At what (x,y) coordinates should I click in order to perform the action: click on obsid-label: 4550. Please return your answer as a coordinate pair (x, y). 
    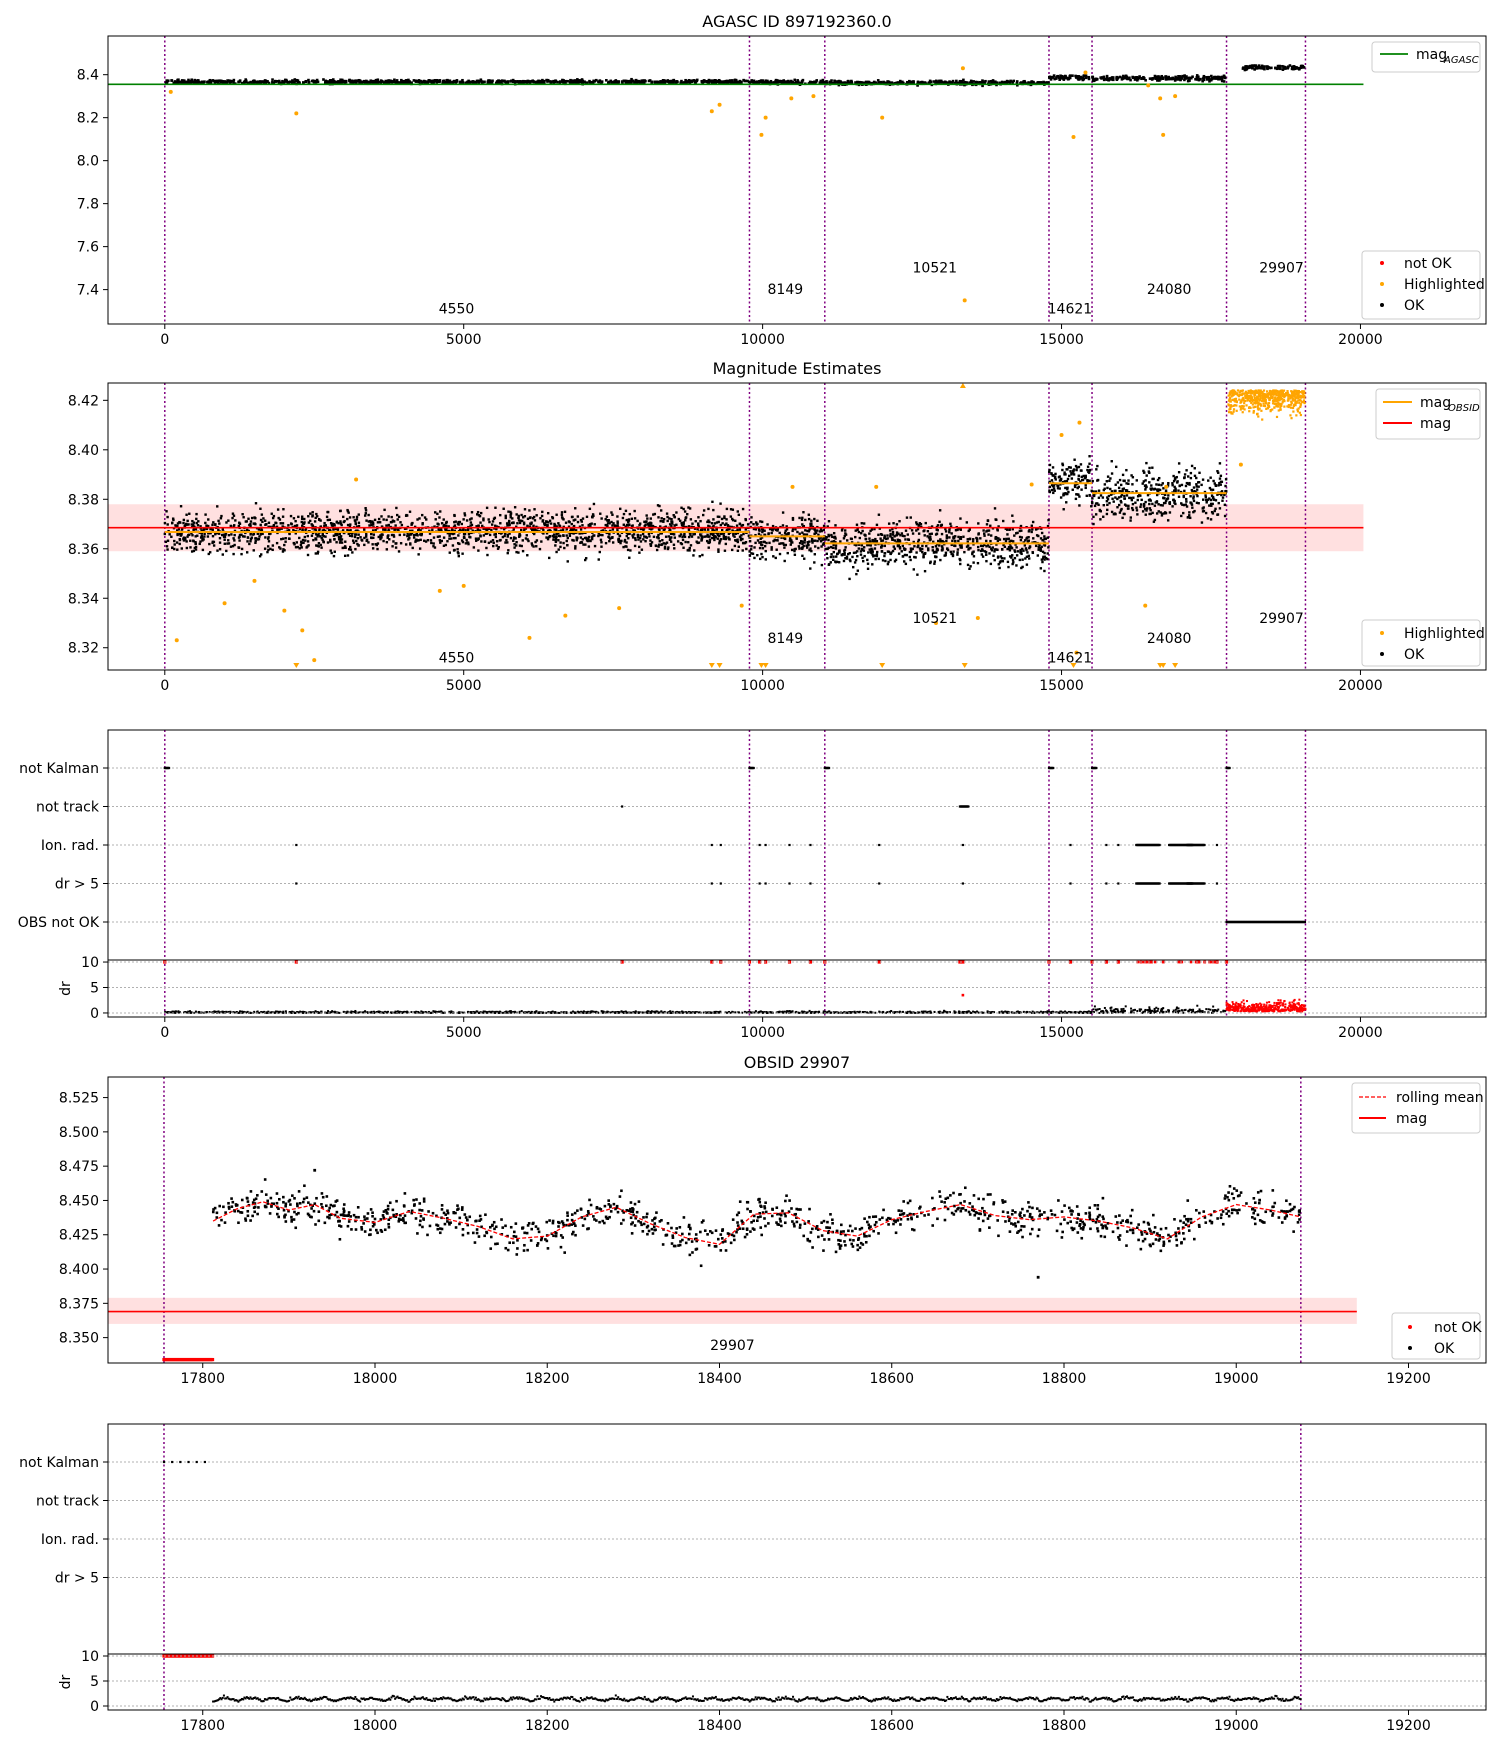
    Looking at the image, I should click on (457, 309).